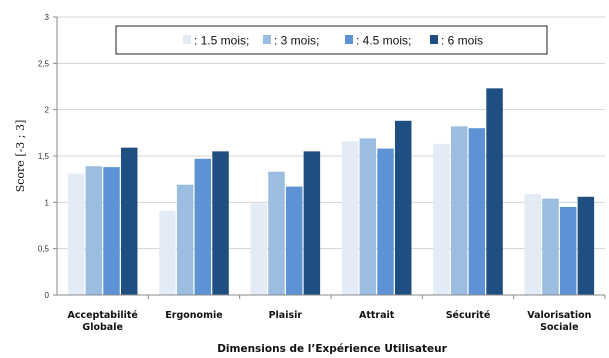 This screenshot has height=358, width=609. Describe the element at coordinates (193, 315) in the screenshot. I see `x-tick-label: Ergonomie` at that location.